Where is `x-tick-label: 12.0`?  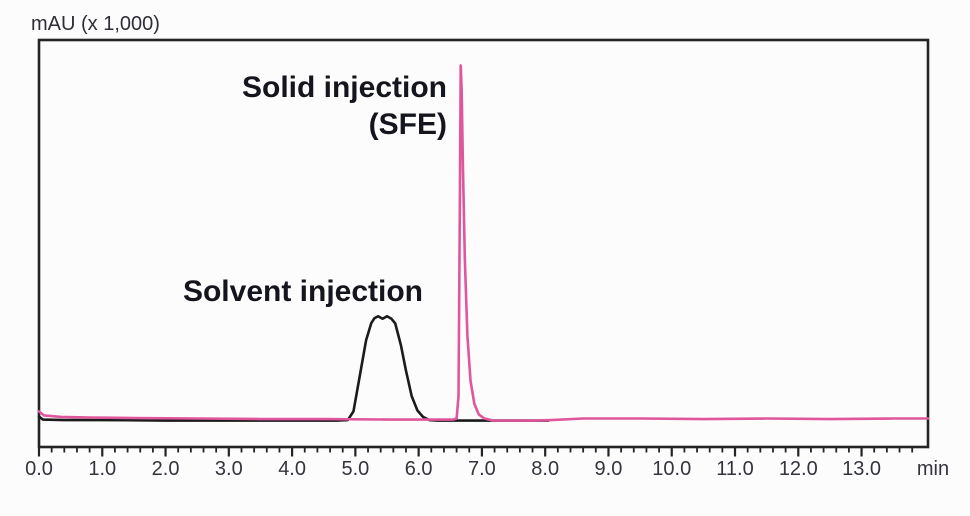
x-tick-label: 12.0 is located at coordinates (798, 469).